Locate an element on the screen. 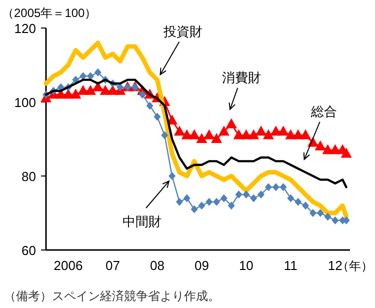 The width and height of the screenshot is (375, 308). x-tick-label: 07 is located at coordinates (112, 265).